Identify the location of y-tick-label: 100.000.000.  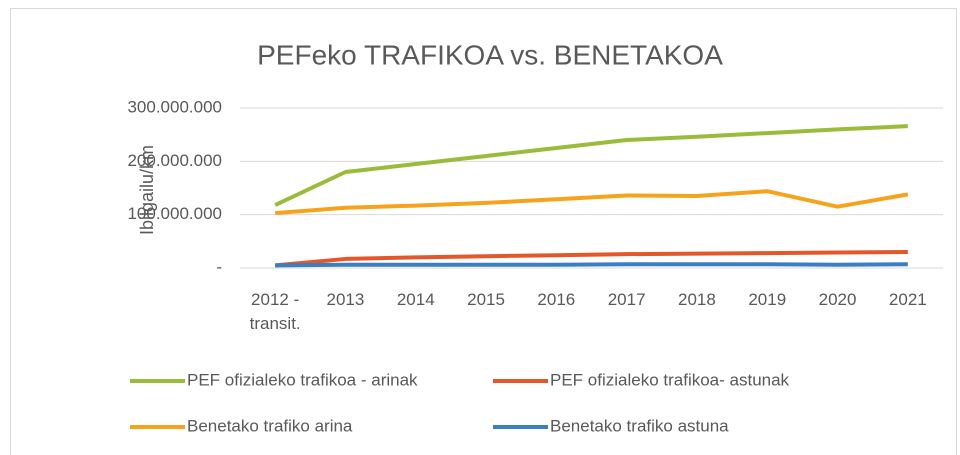
(174, 213).